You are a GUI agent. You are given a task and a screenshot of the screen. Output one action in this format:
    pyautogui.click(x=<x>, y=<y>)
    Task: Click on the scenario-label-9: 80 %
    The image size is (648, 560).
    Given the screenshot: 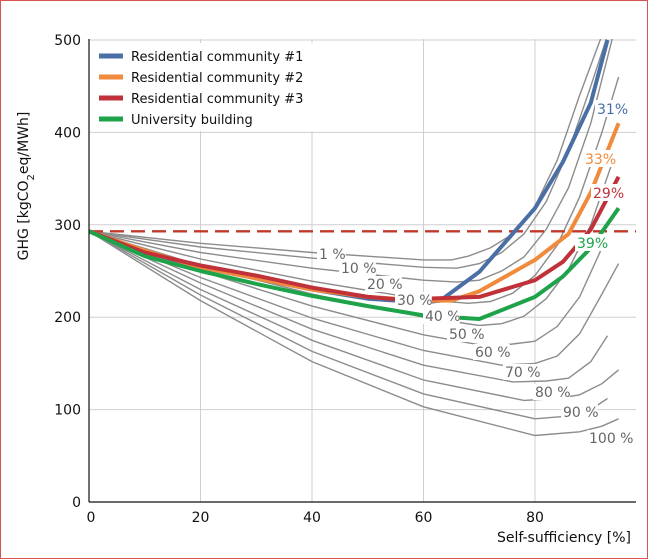 What is the action you would take?
    pyautogui.click(x=553, y=393)
    